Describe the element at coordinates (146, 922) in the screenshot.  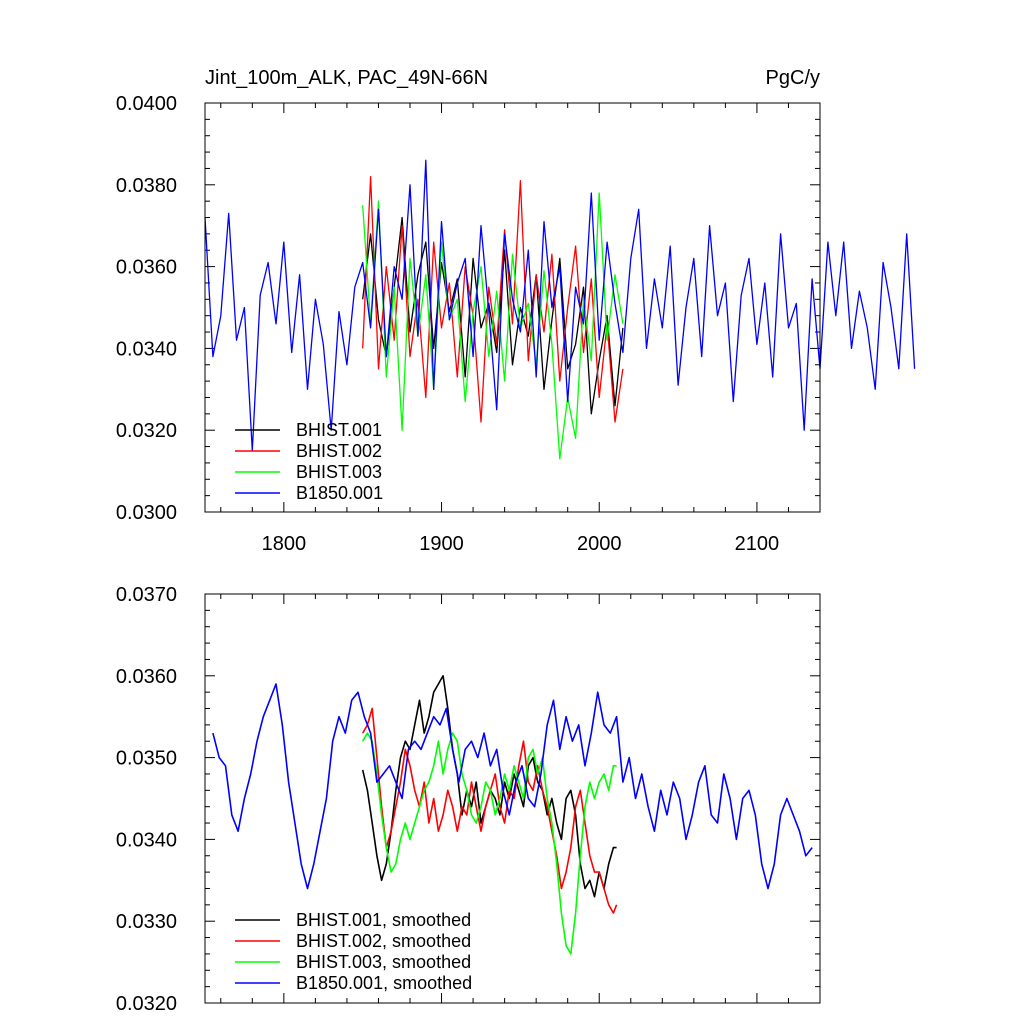
I see `bottom-y-tick-label: 0.0330` at that location.